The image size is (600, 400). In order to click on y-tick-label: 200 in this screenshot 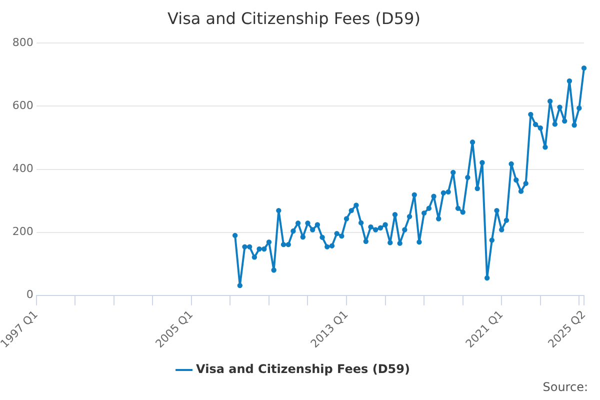, I will do `click(23, 231)`.